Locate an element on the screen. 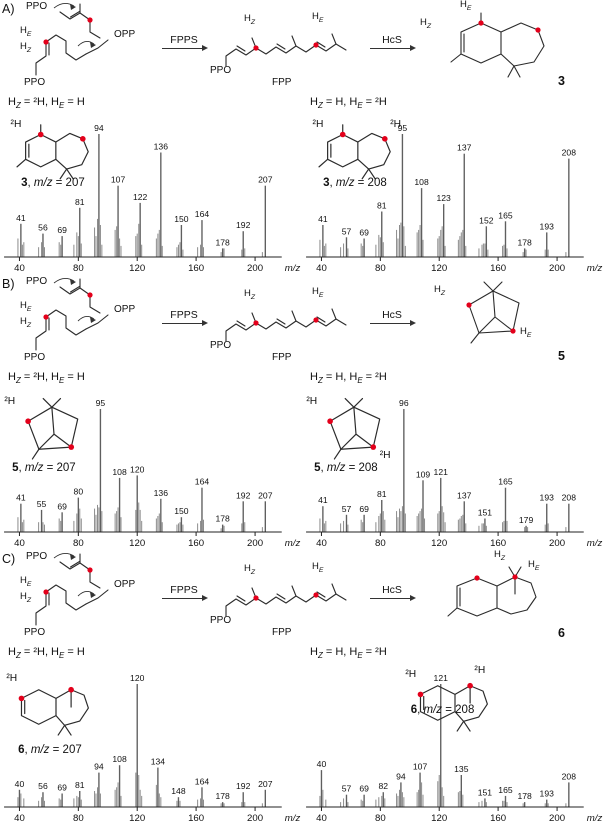 The image size is (604, 825). product-5-skeleton-drawing is located at coordinates (493, 312).